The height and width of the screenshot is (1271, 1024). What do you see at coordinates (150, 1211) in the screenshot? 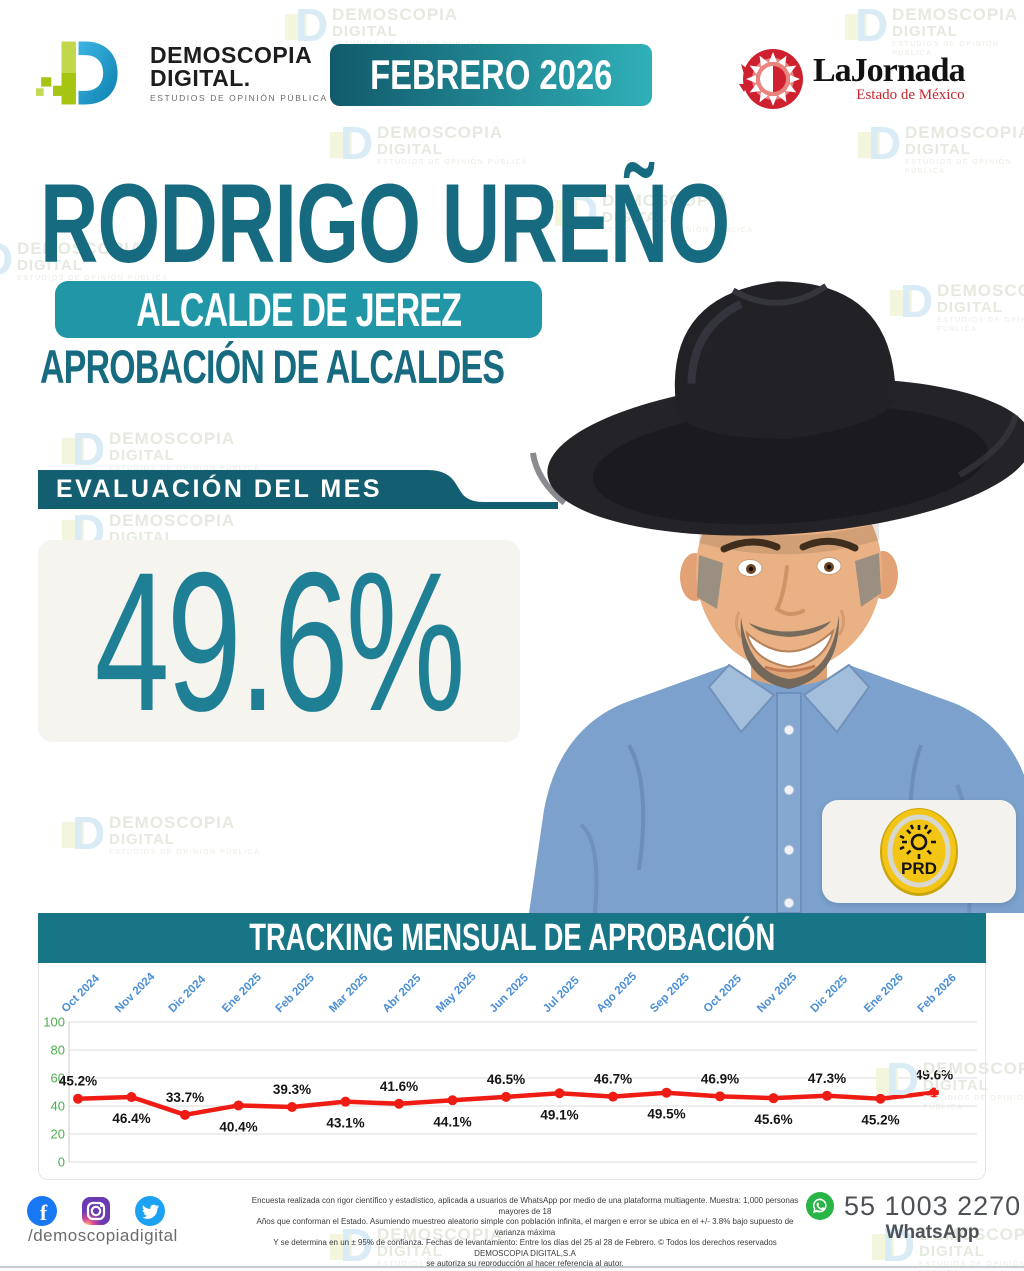
I see `twitter-icon` at bounding box center [150, 1211].